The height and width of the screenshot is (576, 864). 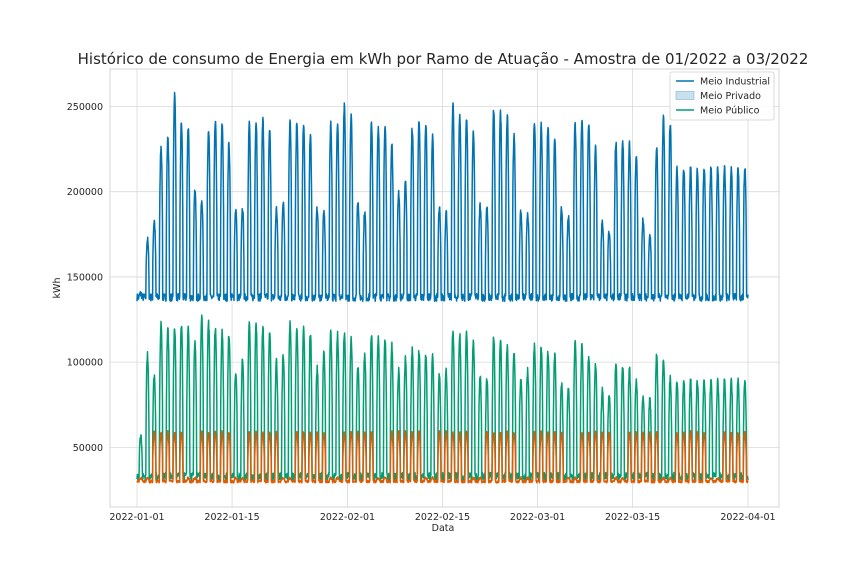 I want to click on legend-label: Meio Industrial, so click(x=735, y=82).